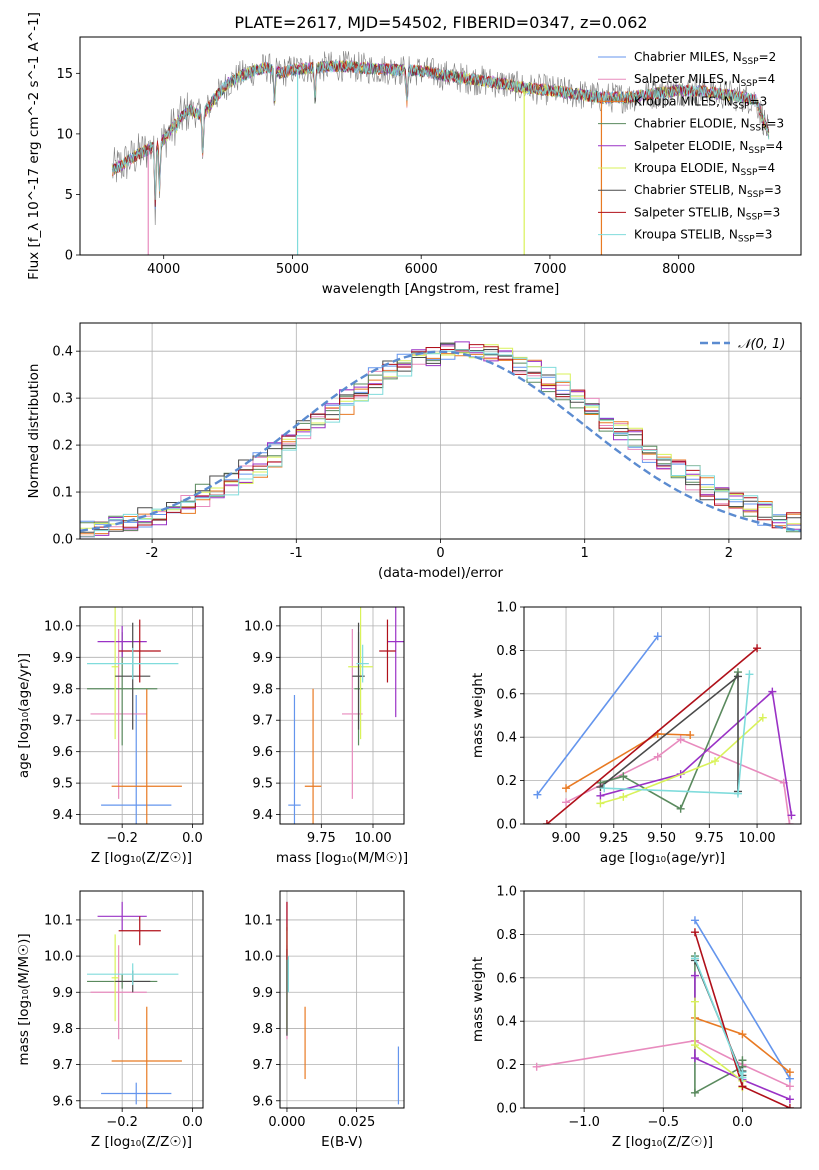 Image resolution: width=819 pixels, height=1170 pixels. Describe the element at coordinates (773, 57) in the screenshot. I see `legend-nssp-value: 2` at that location.